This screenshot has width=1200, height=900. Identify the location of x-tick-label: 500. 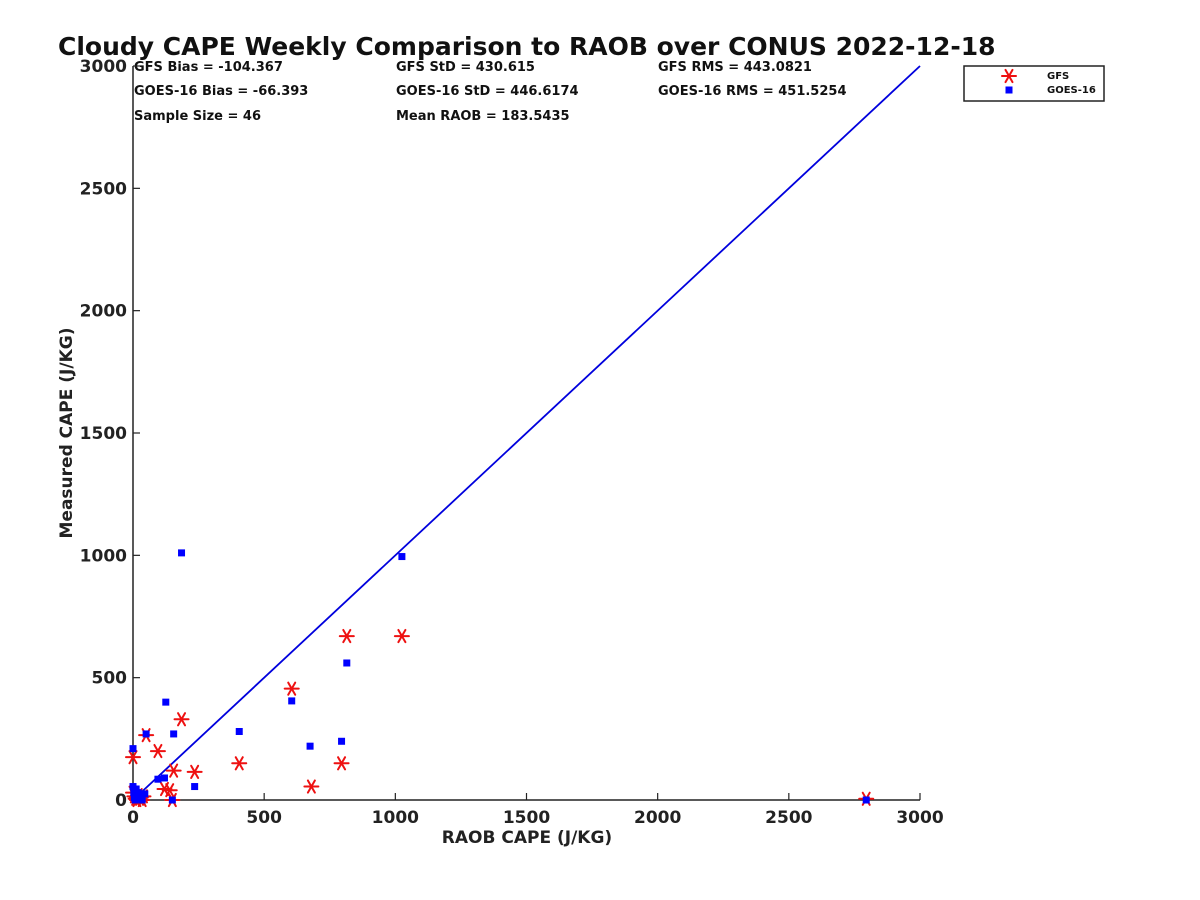
(264, 818).